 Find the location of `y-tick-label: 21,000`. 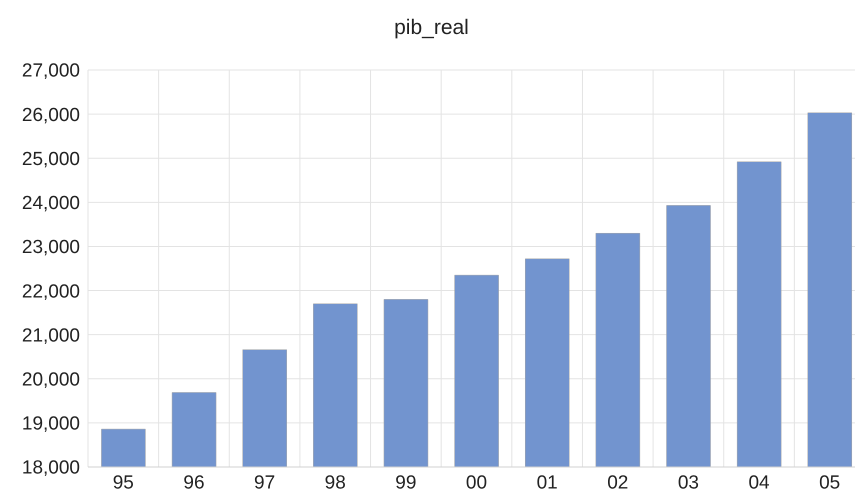

y-tick-label: 21,000 is located at coordinates (51, 335).